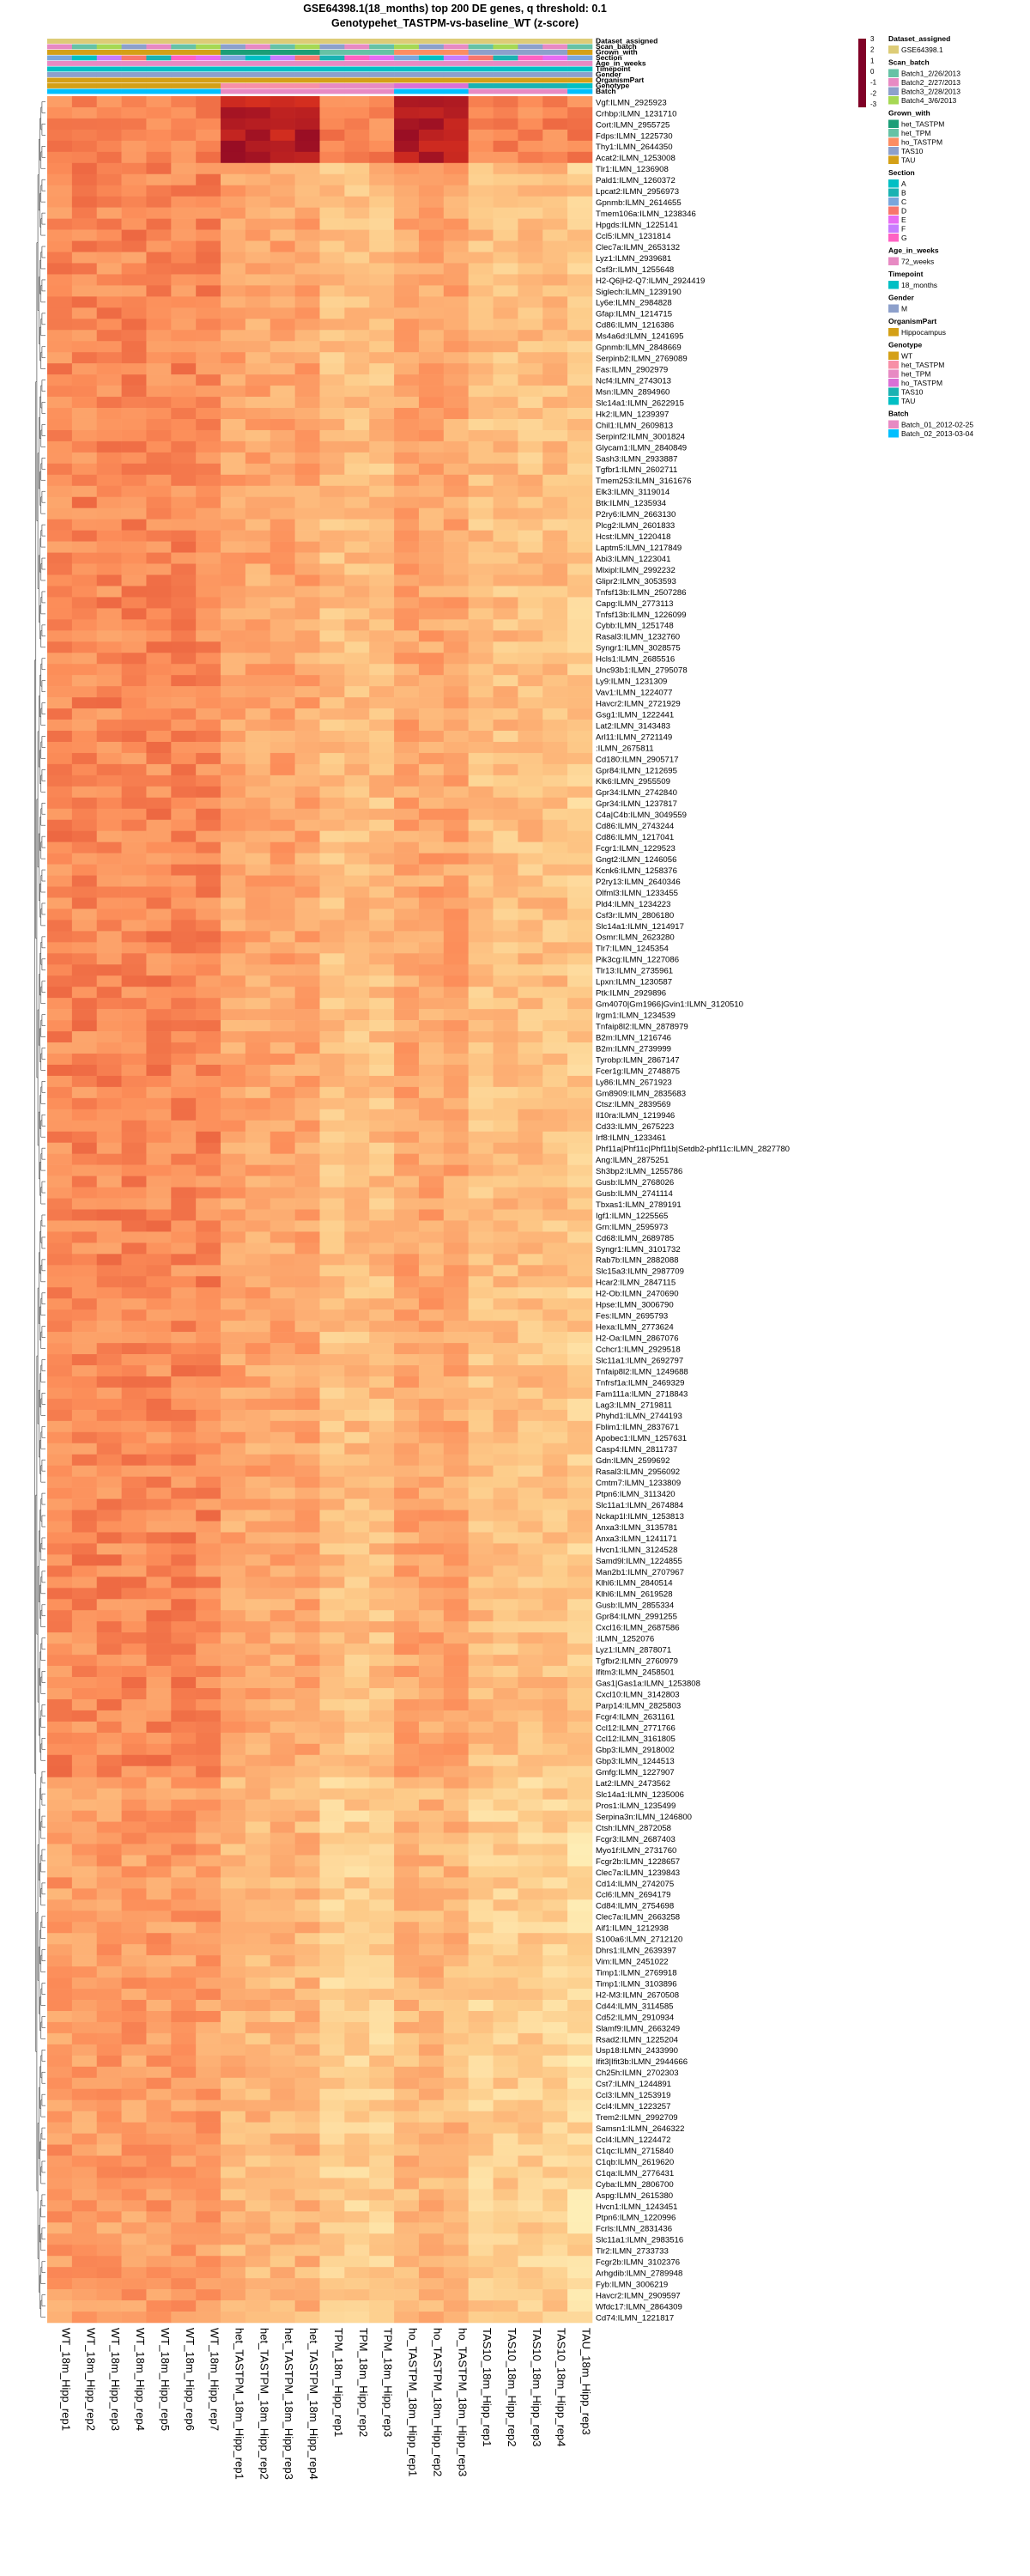  Describe the element at coordinates (616, 46) in the screenshot. I see `annotation-label-scan-batch: Scan_batch` at that location.